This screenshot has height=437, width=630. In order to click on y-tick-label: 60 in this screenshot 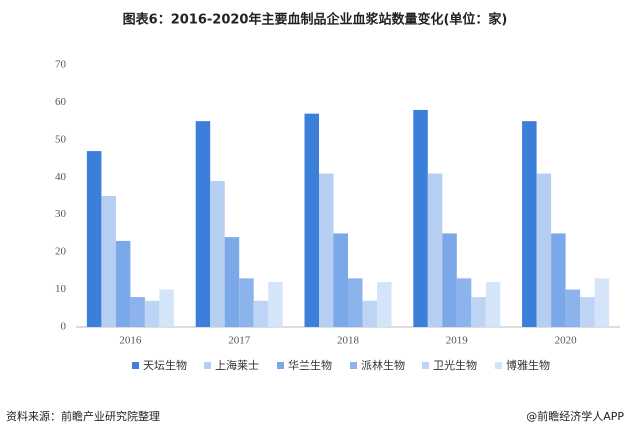, I will do `click(61, 102)`.